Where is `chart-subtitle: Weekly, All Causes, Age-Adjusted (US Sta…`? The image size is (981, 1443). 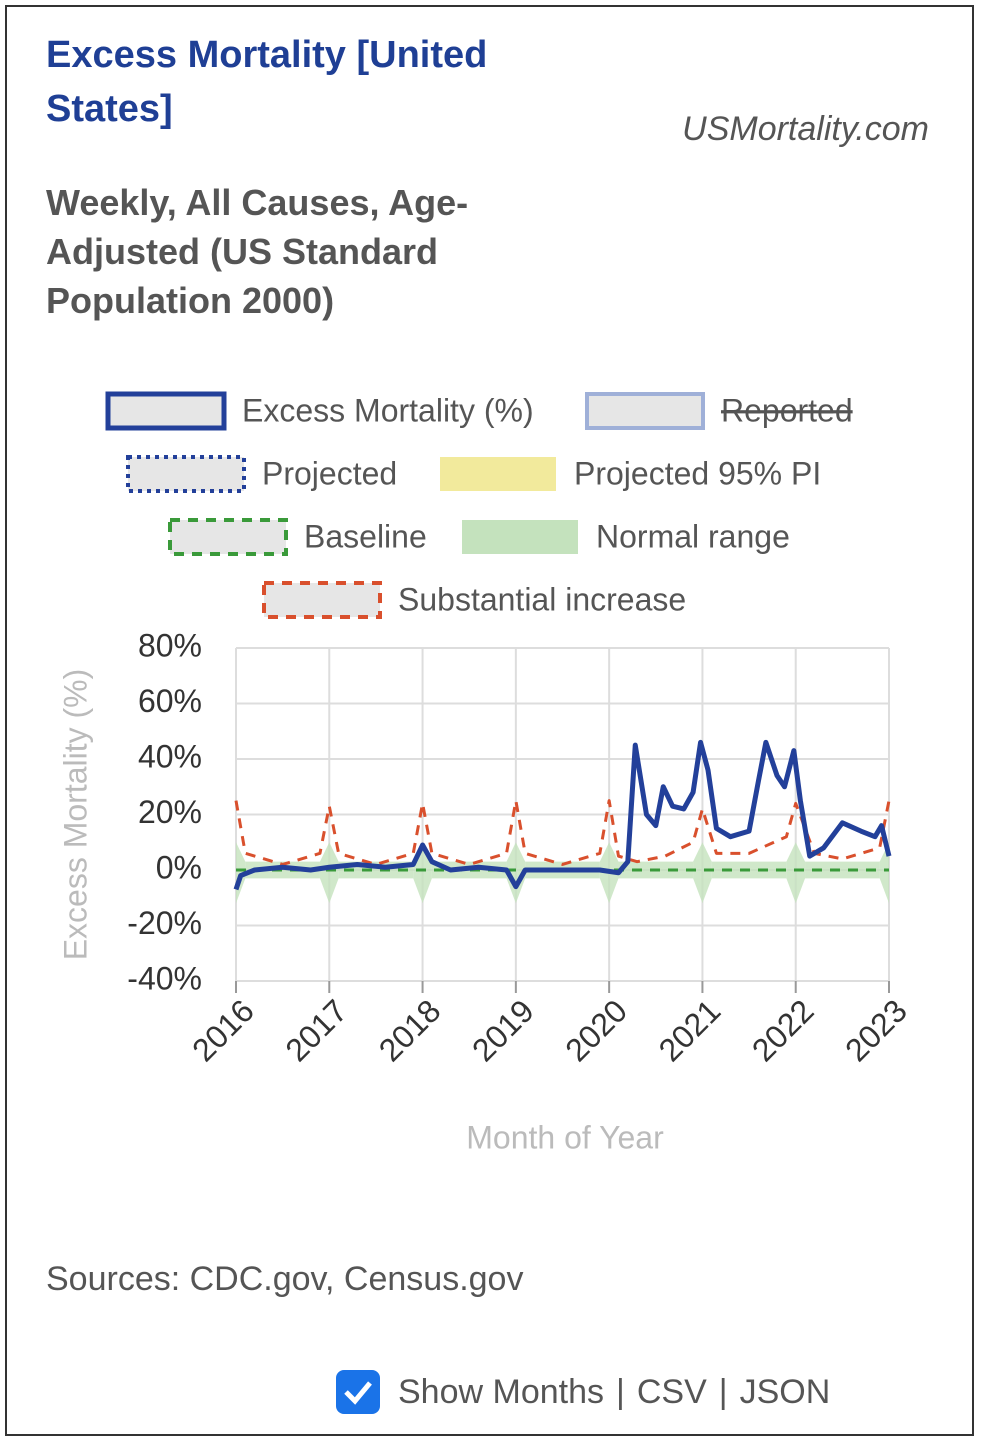
chart-subtitle: Weekly, All Causes, Age-Adjusted (US Sta… is located at coordinates (257, 251).